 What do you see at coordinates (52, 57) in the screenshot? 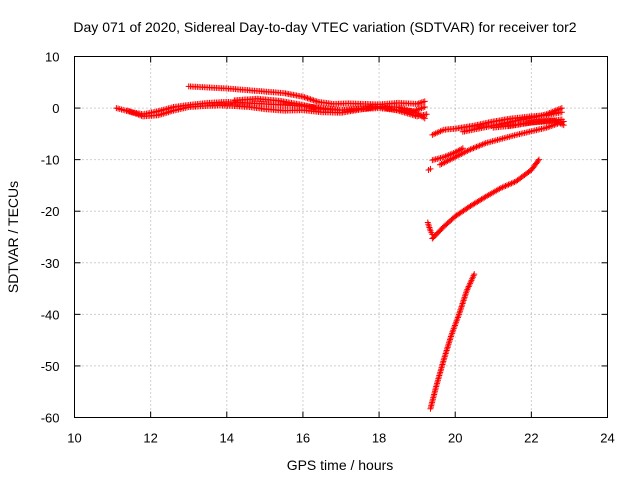
I see `y-tick-label: 10` at bounding box center [52, 57].